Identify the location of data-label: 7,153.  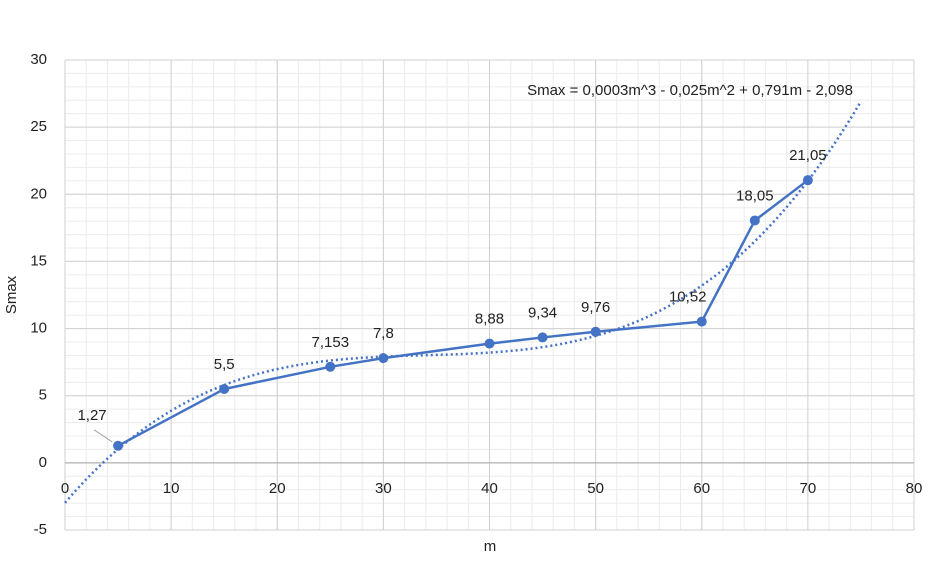
(331, 342).